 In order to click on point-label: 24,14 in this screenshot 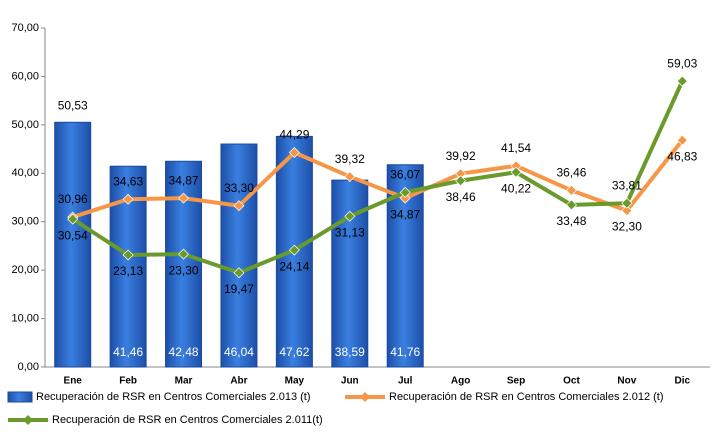, I will do `click(294, 266)`.